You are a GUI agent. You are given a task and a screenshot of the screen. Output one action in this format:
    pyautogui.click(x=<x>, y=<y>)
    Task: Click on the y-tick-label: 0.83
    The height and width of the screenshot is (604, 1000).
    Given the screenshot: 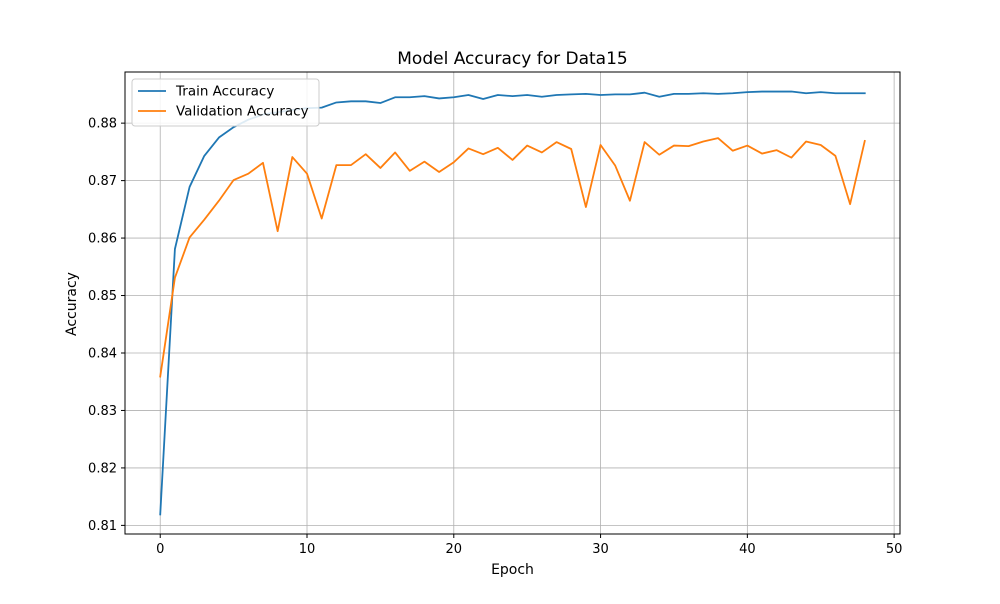 What is the action you would take?
    pyautogui.click(x=102, y=411)
    